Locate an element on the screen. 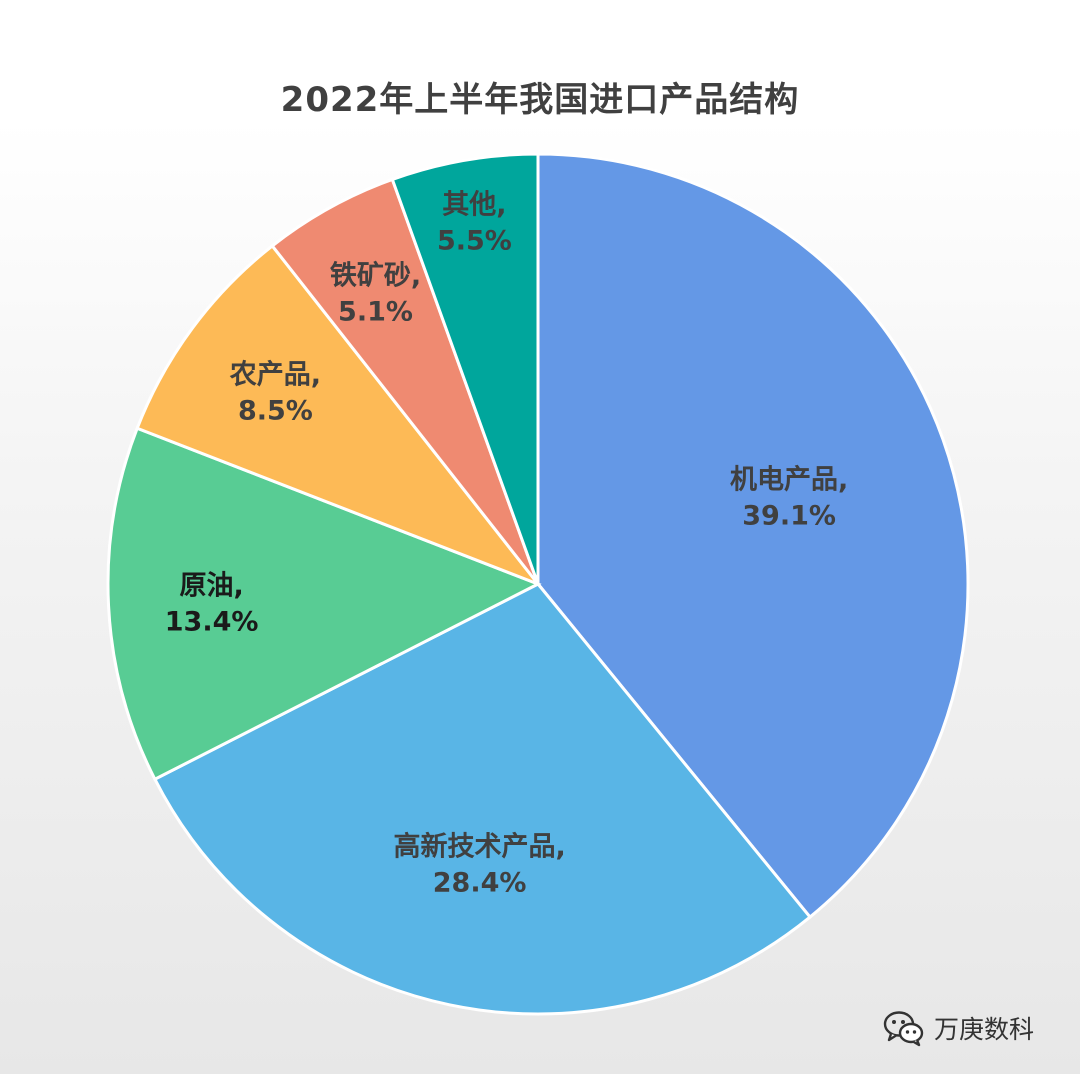 The image size is (1080, 1074). slice-label-value-4: 8.5% is located at coordinates (275, 410).